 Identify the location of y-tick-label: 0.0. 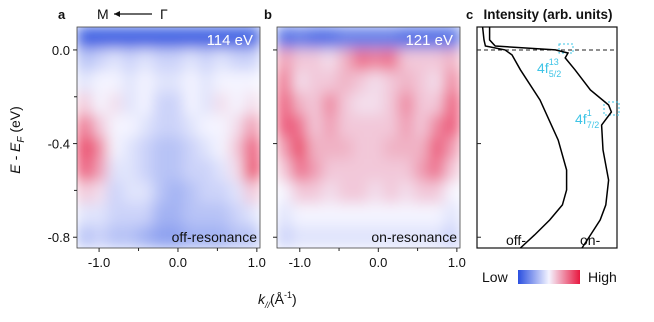
(61, 50).